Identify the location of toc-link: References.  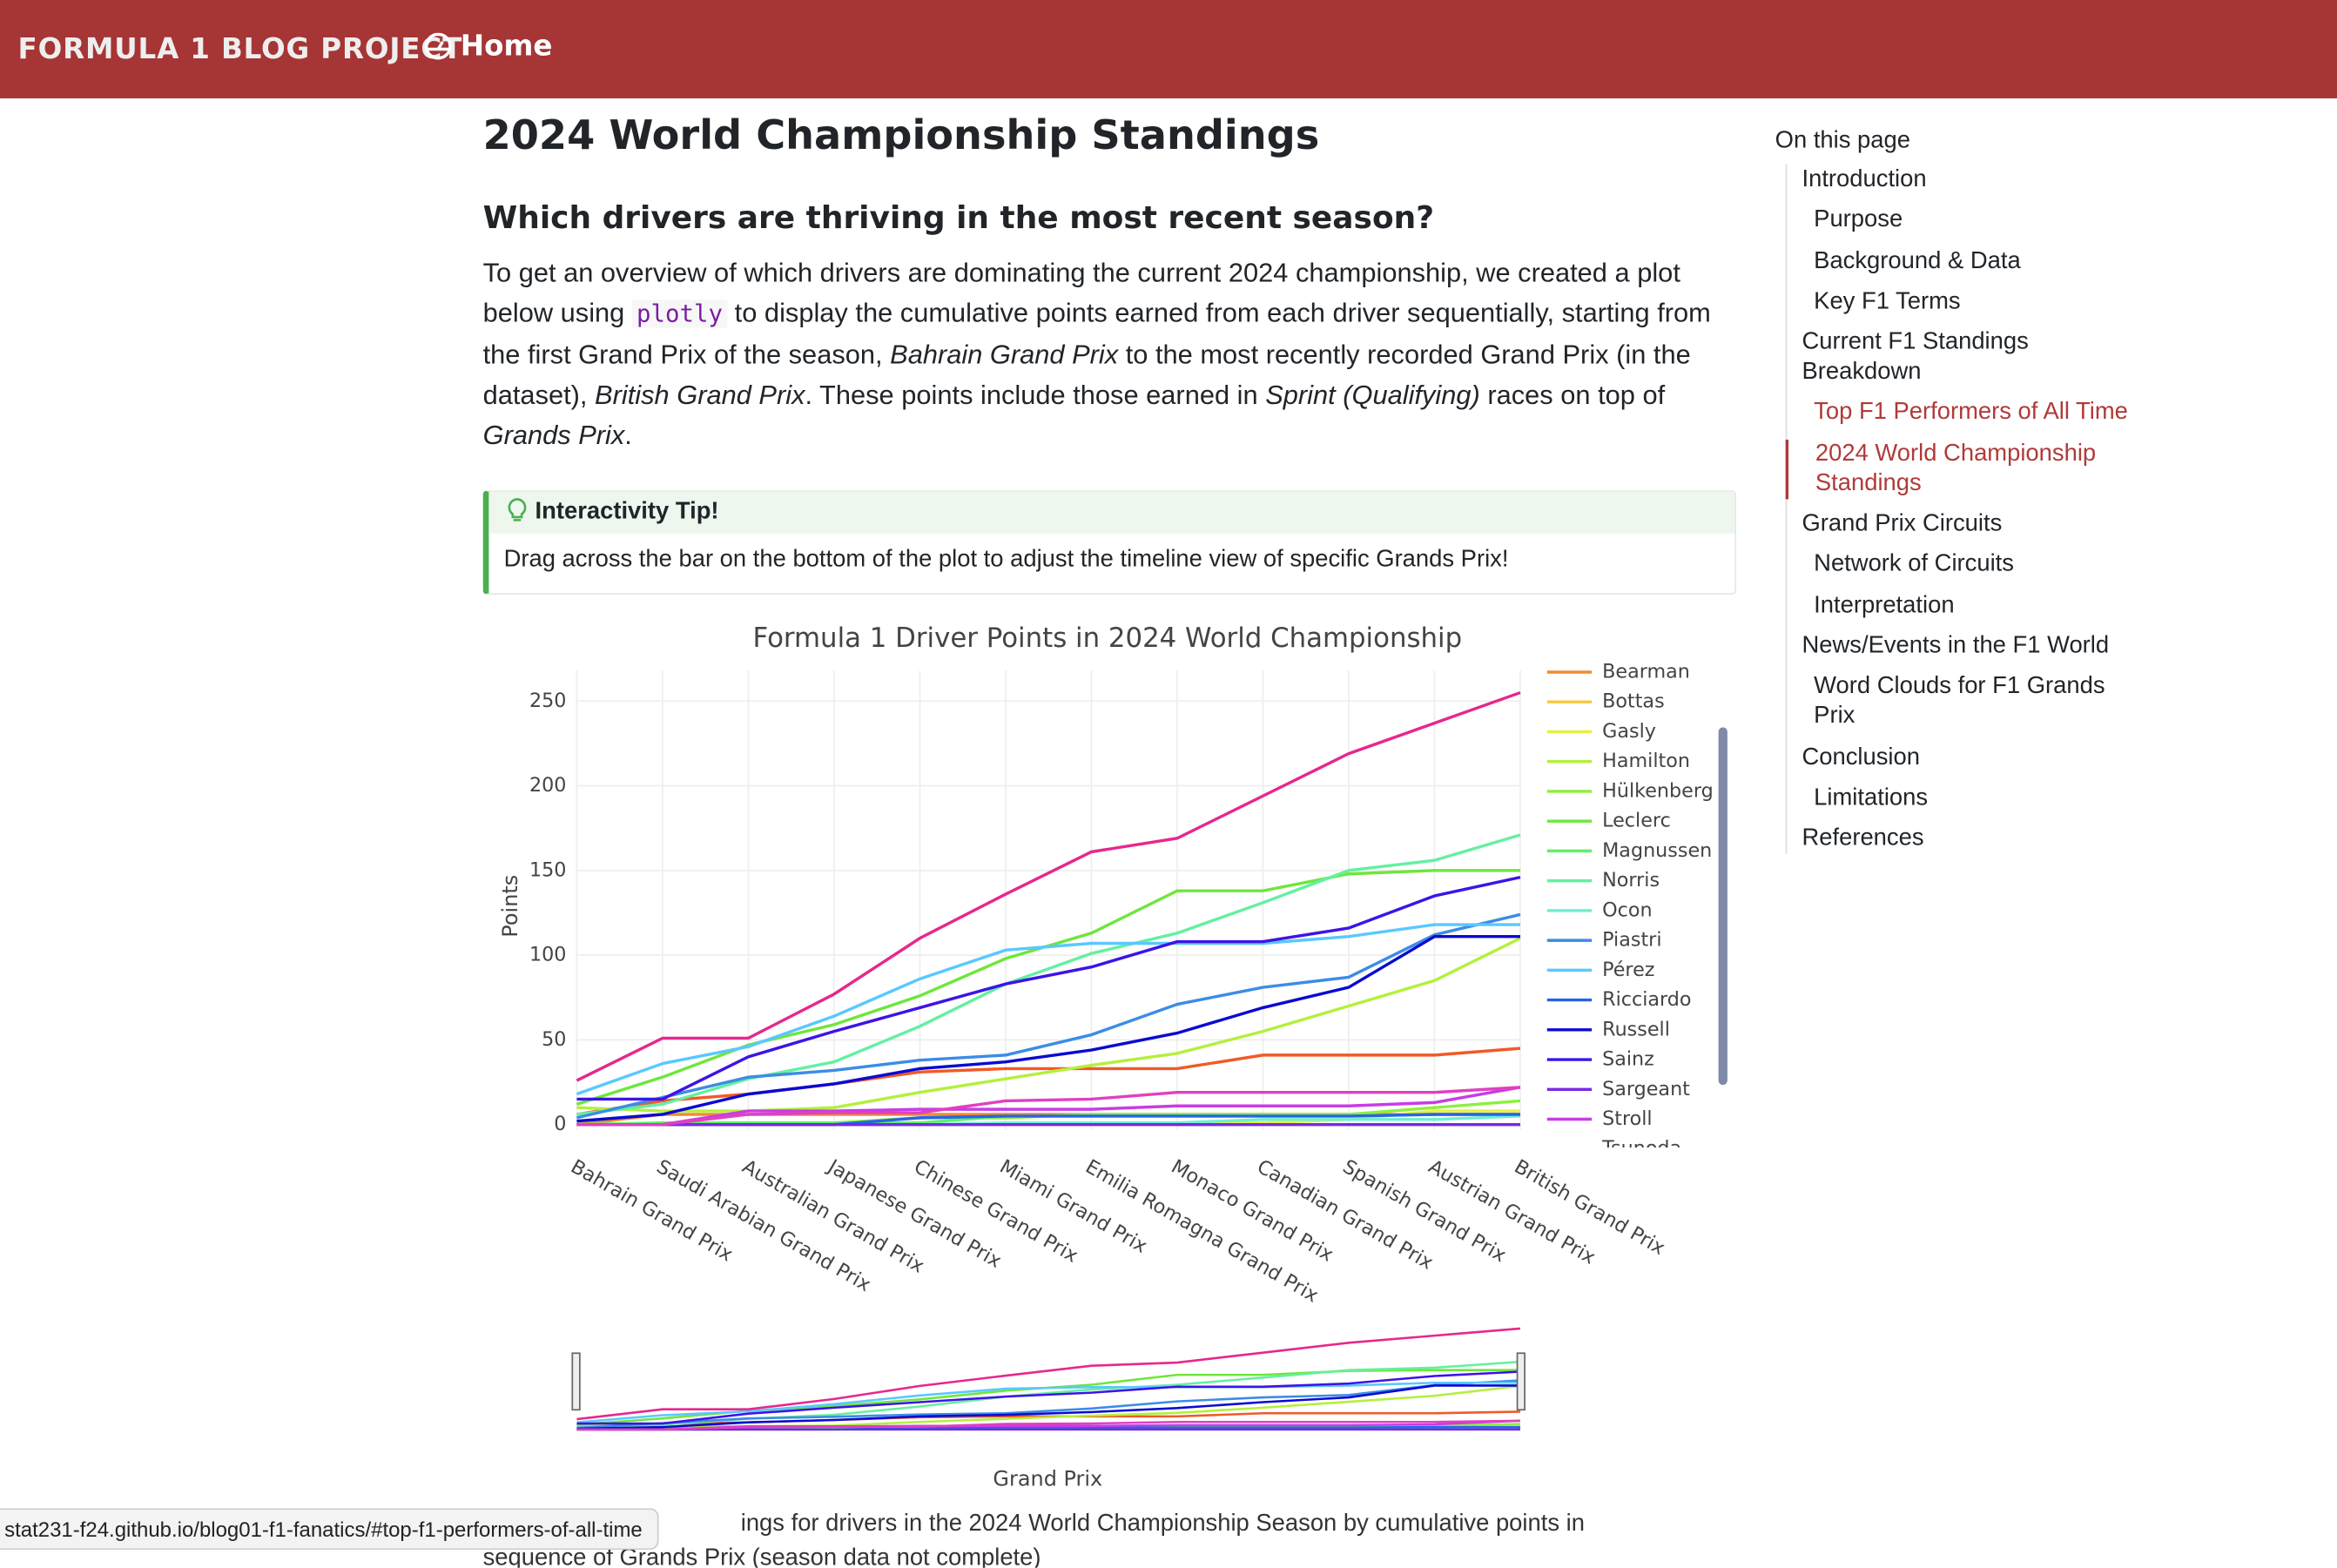
(1863, 838).